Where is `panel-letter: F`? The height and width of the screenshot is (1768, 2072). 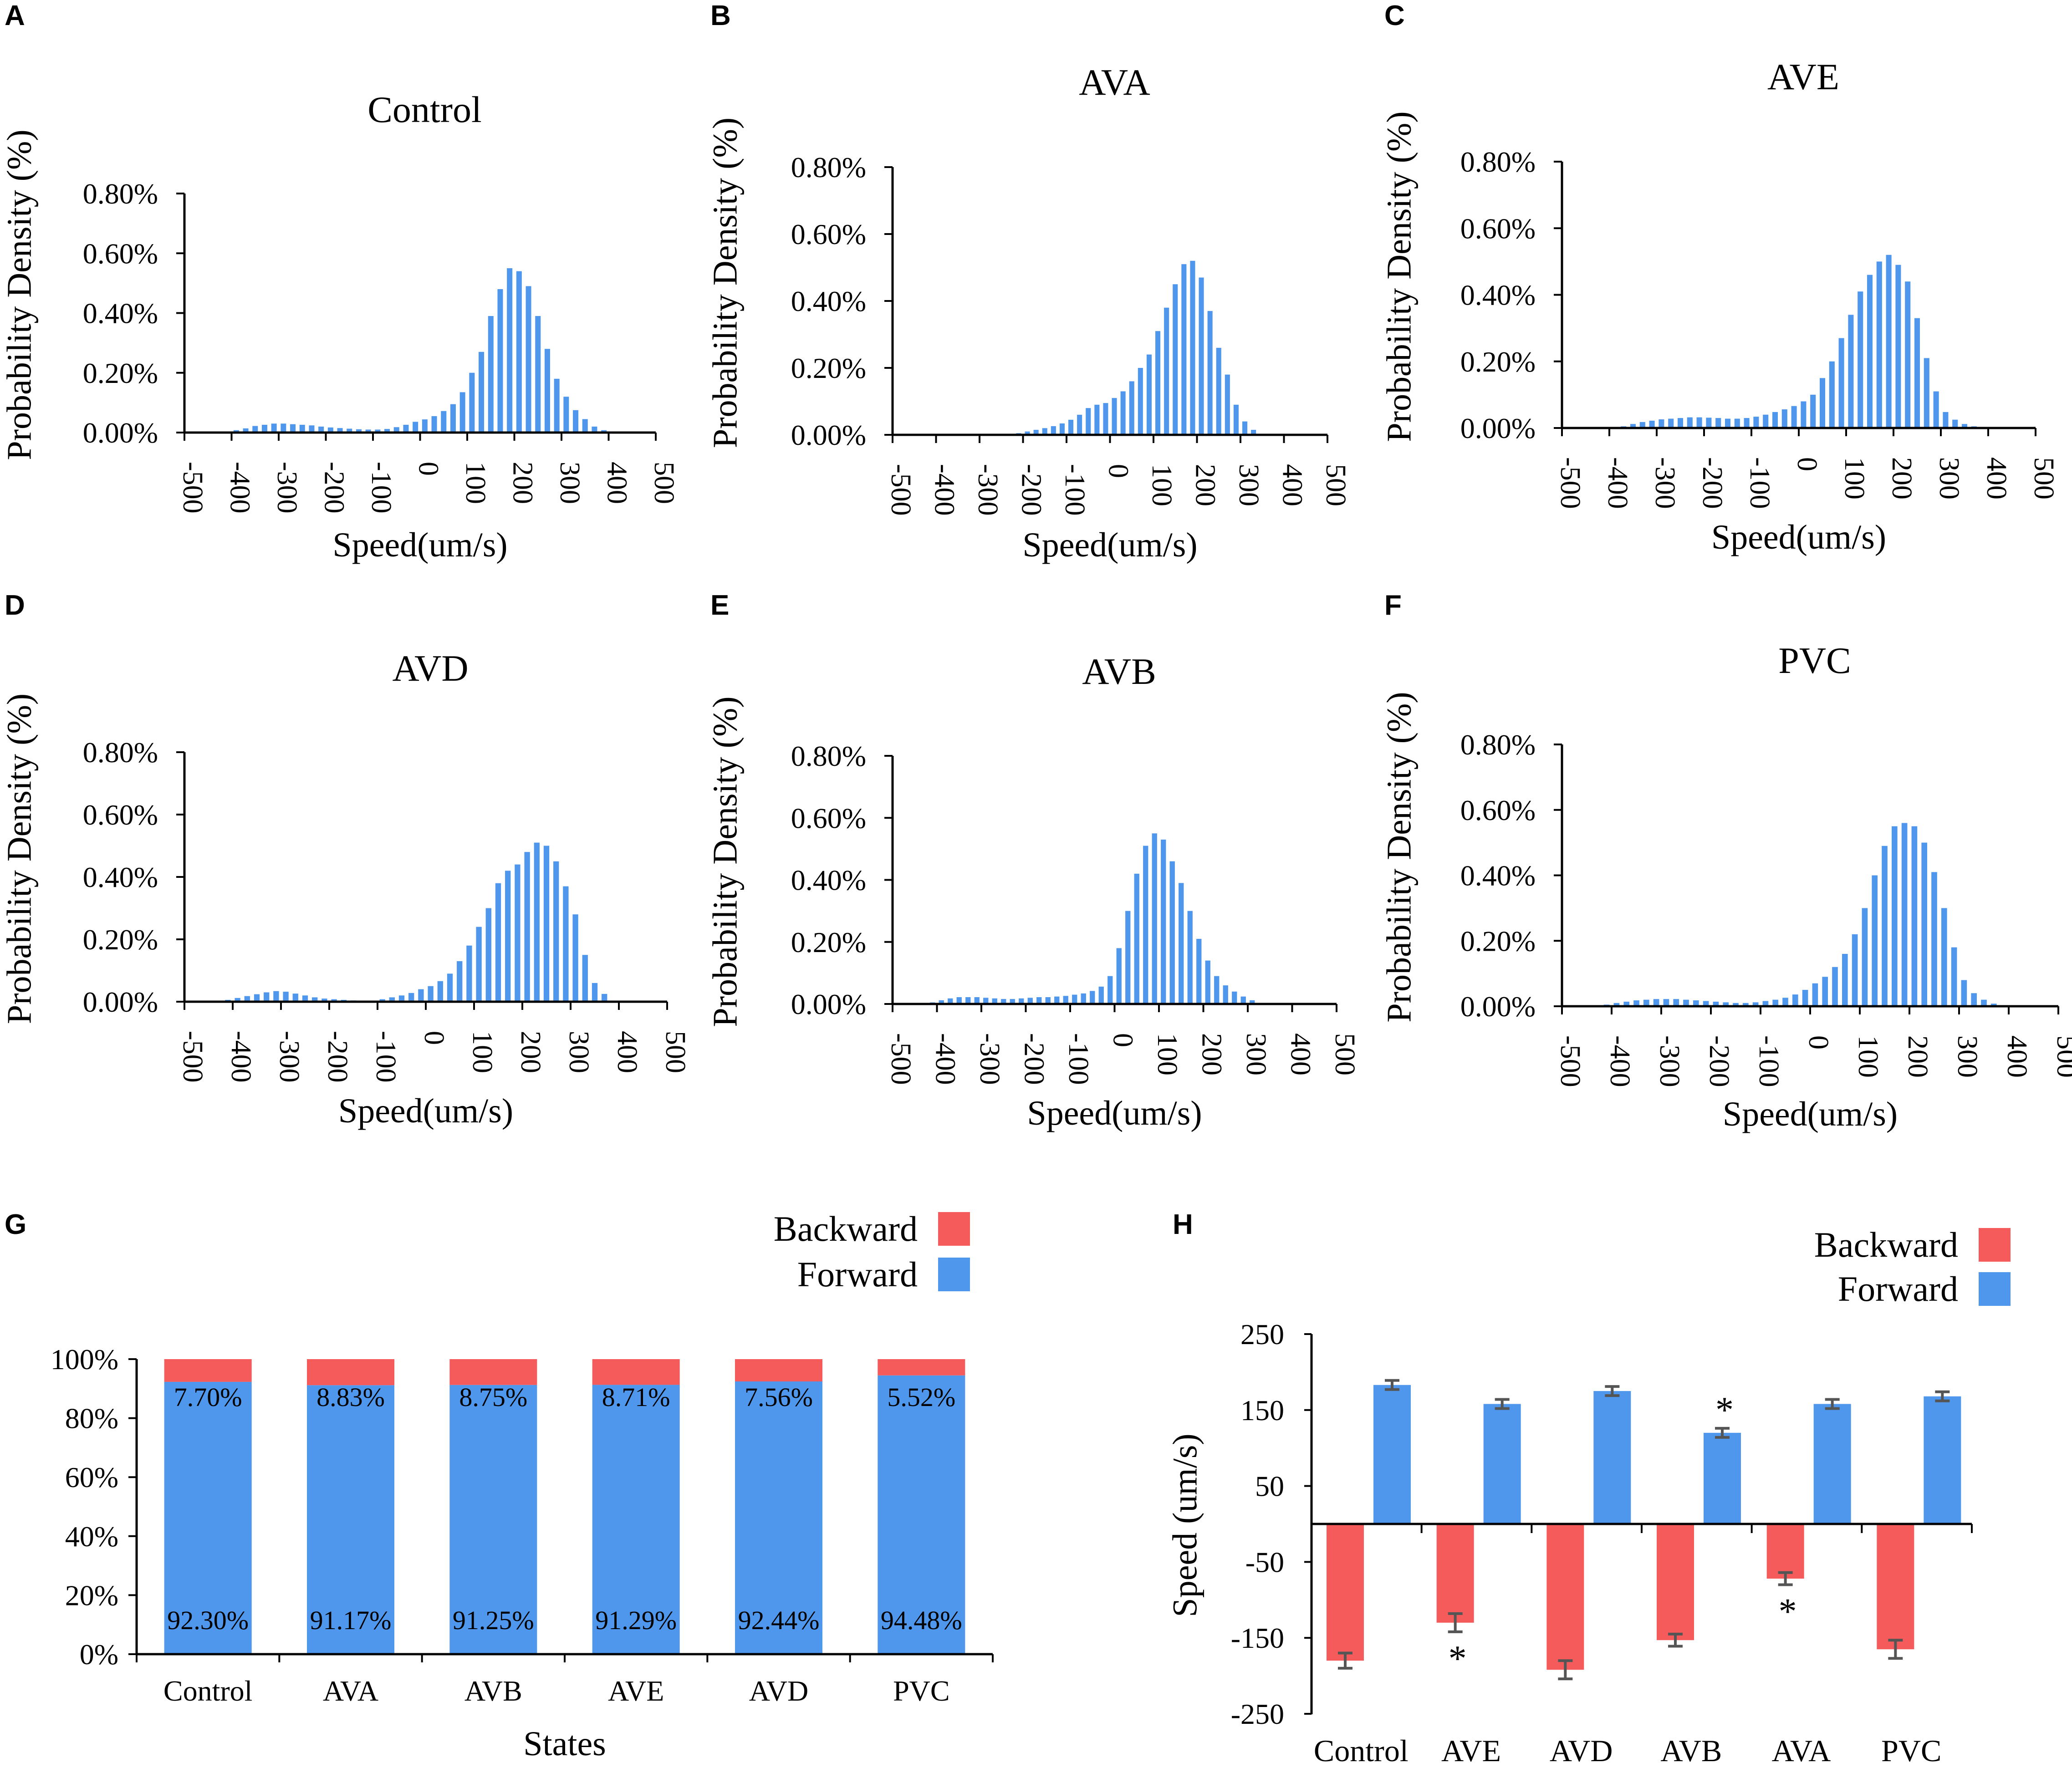 panel-letter: F is located at coordinates (1393, 606).